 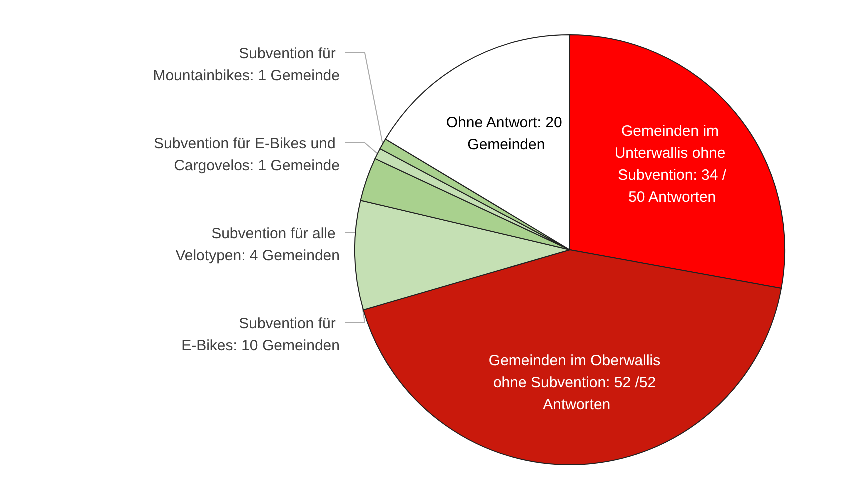 I want to click on slice-label: Subvention für Mountainbikes: 1 Gemeinde, so click(x=246, y=65).